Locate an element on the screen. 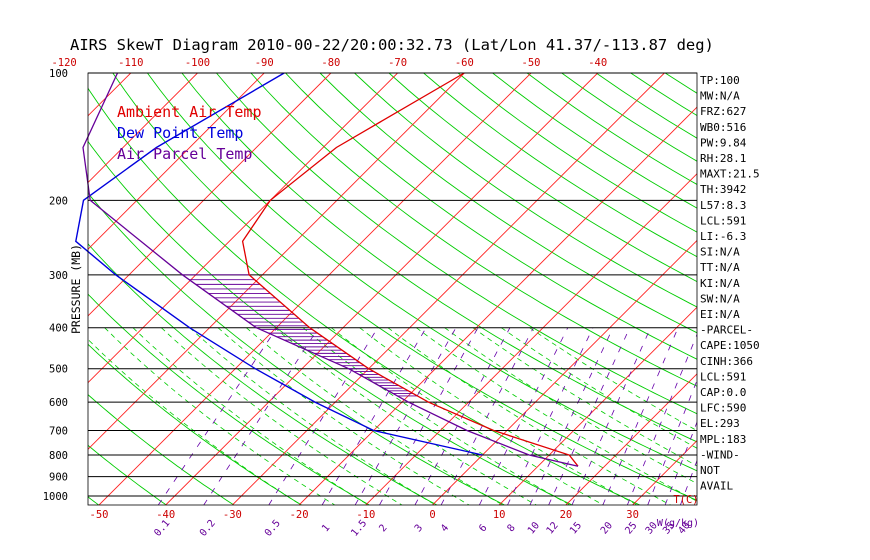  index-value: L57:8.3 is located at coordinates (723, 205).